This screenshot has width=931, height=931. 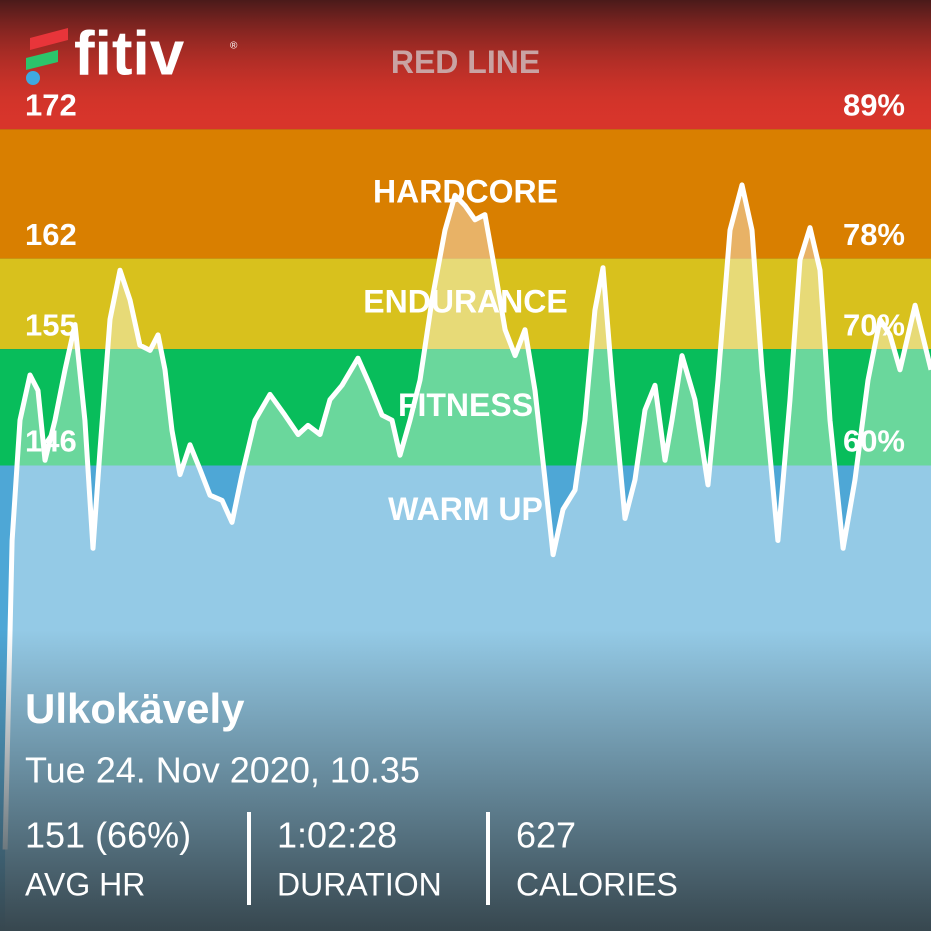 What do you see at coordinates (359, 884) in the screenshot?
I see `stat-label: DURATION` at bounding box center [359, 884].